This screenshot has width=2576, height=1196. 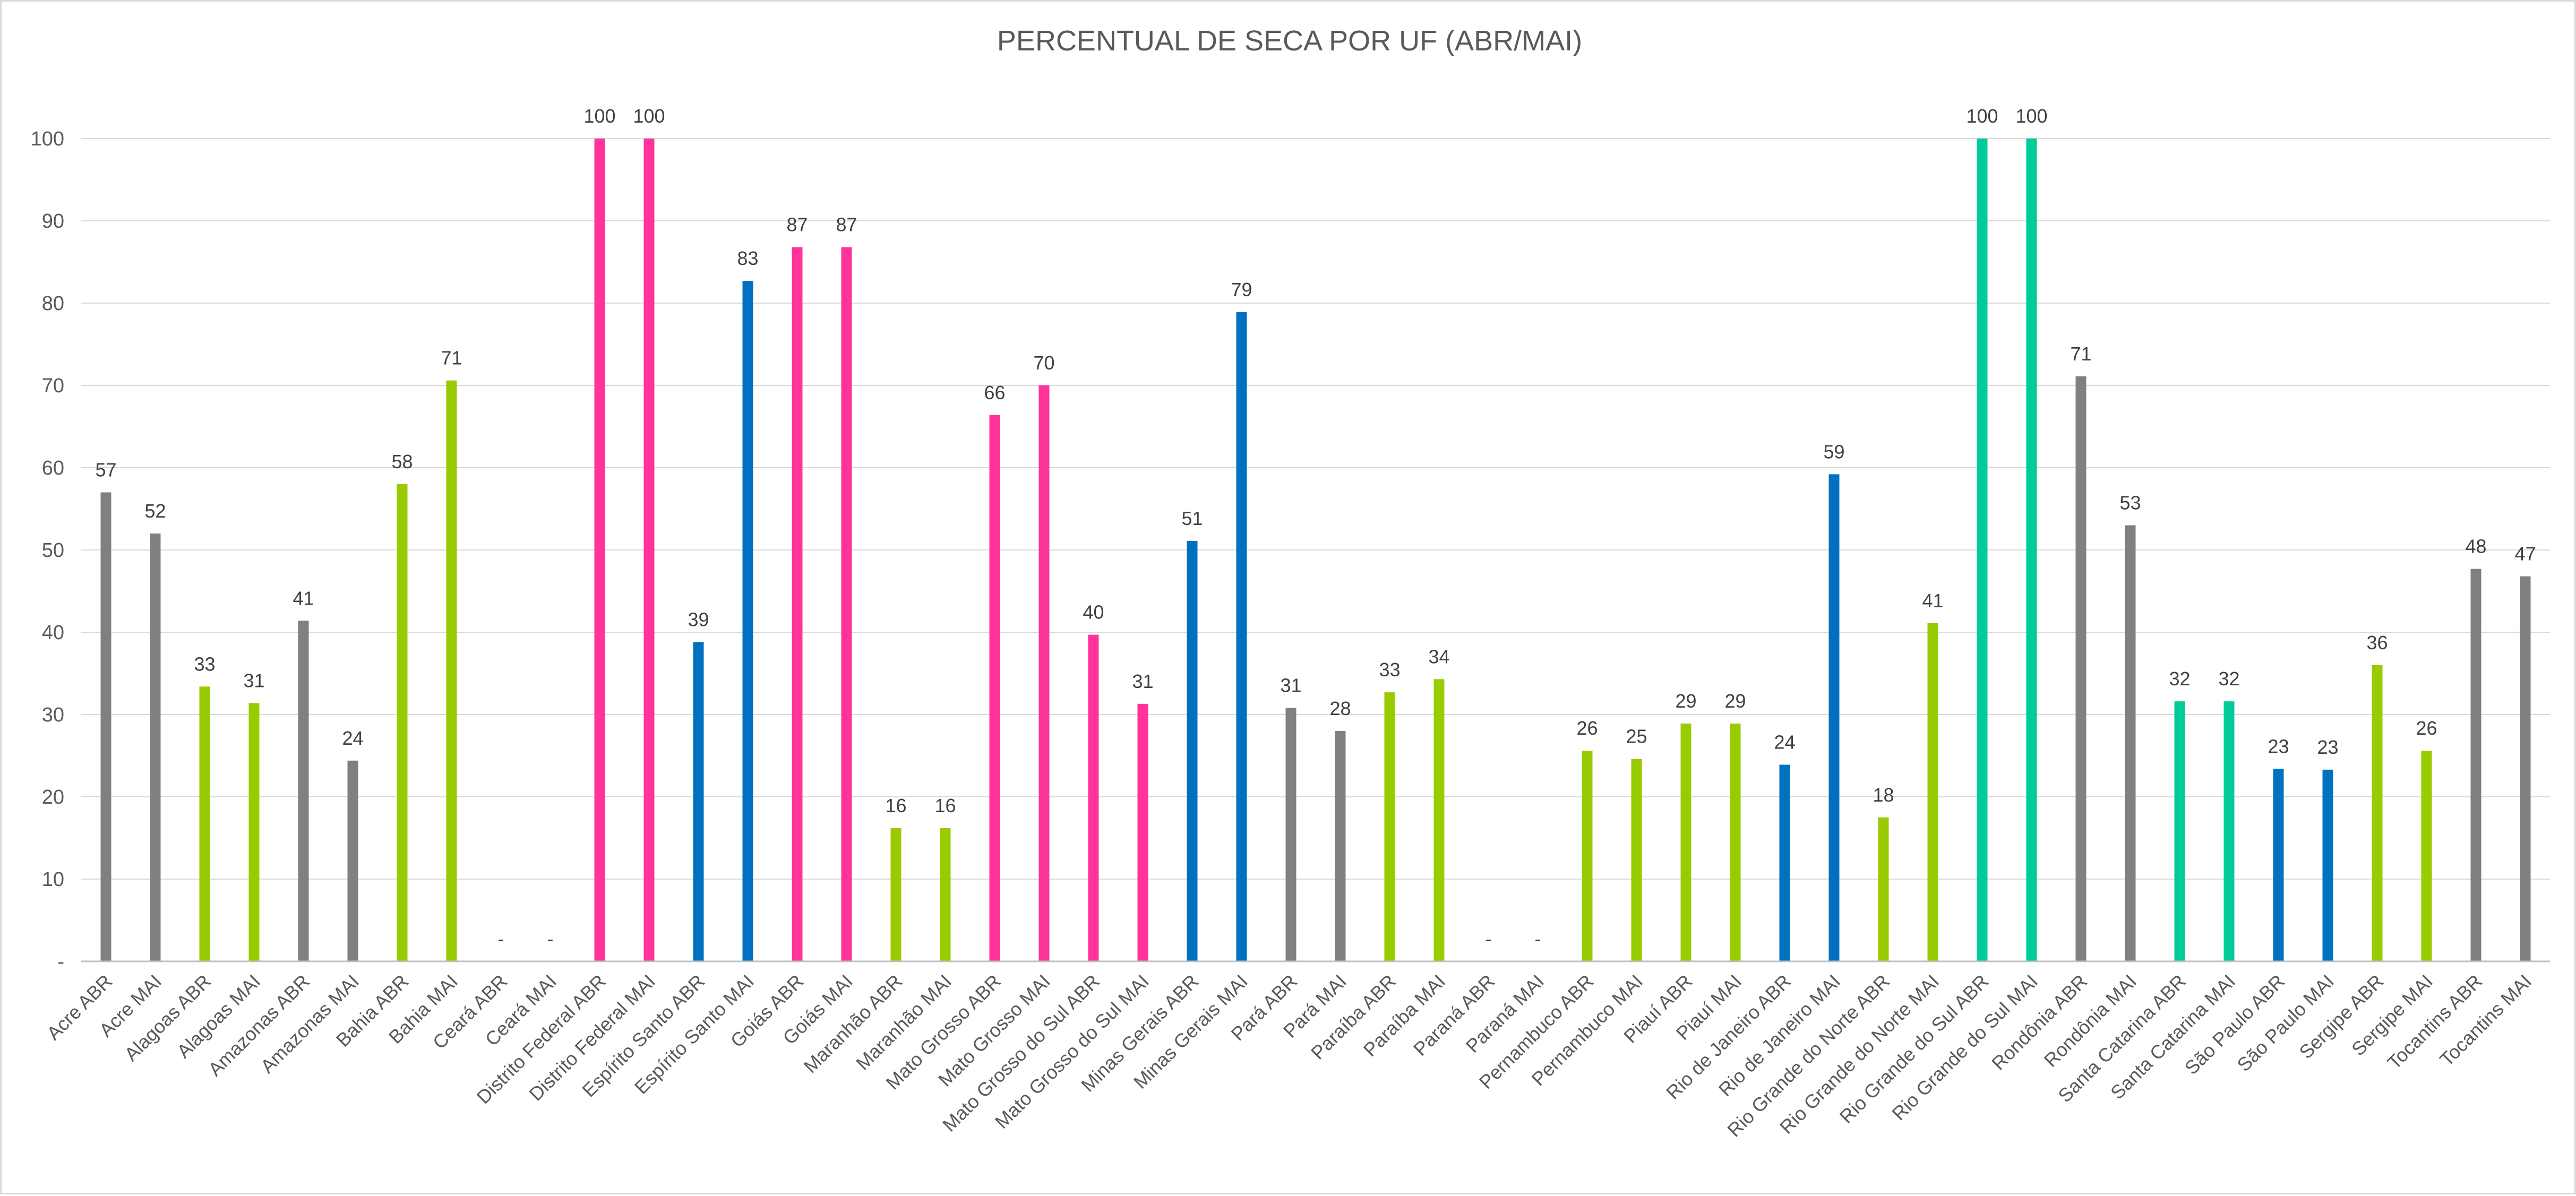 I want to click on y-tick-label: 30, so click(x=53, y=715).